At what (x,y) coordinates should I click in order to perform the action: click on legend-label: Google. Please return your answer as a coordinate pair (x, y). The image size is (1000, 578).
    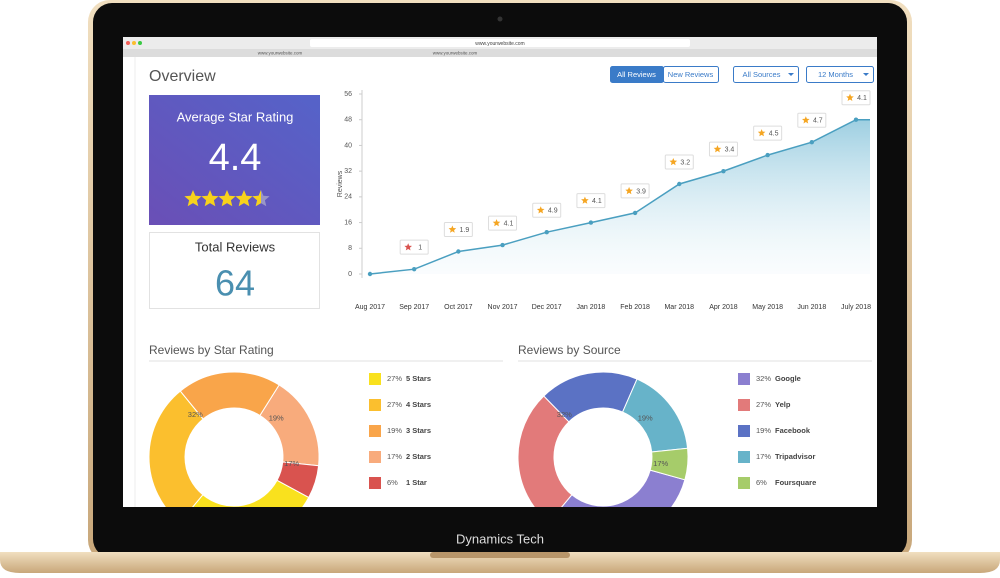
    Looking at the image, I should click on (788, 378).